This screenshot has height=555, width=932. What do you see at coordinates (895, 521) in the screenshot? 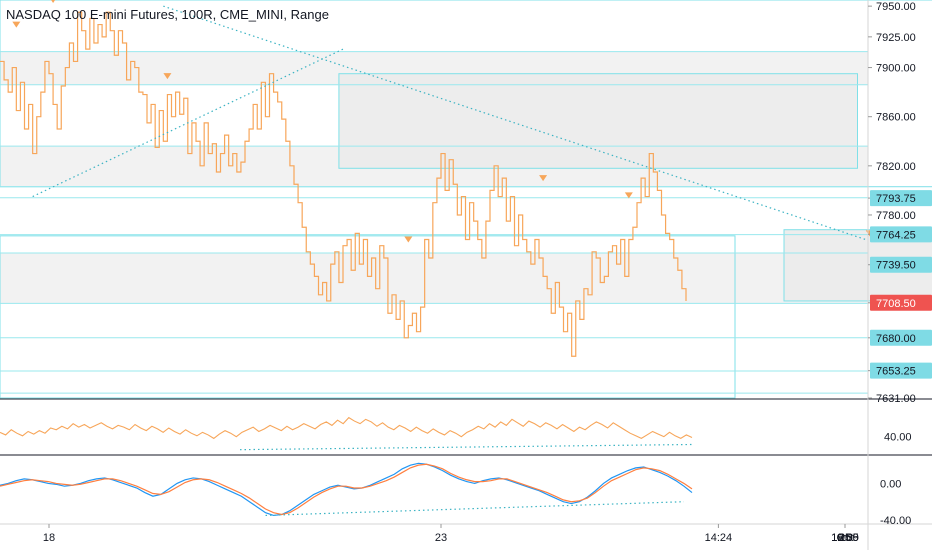
I see `osc-y-tick-label: -40.00` at bounding box center [895, 521].